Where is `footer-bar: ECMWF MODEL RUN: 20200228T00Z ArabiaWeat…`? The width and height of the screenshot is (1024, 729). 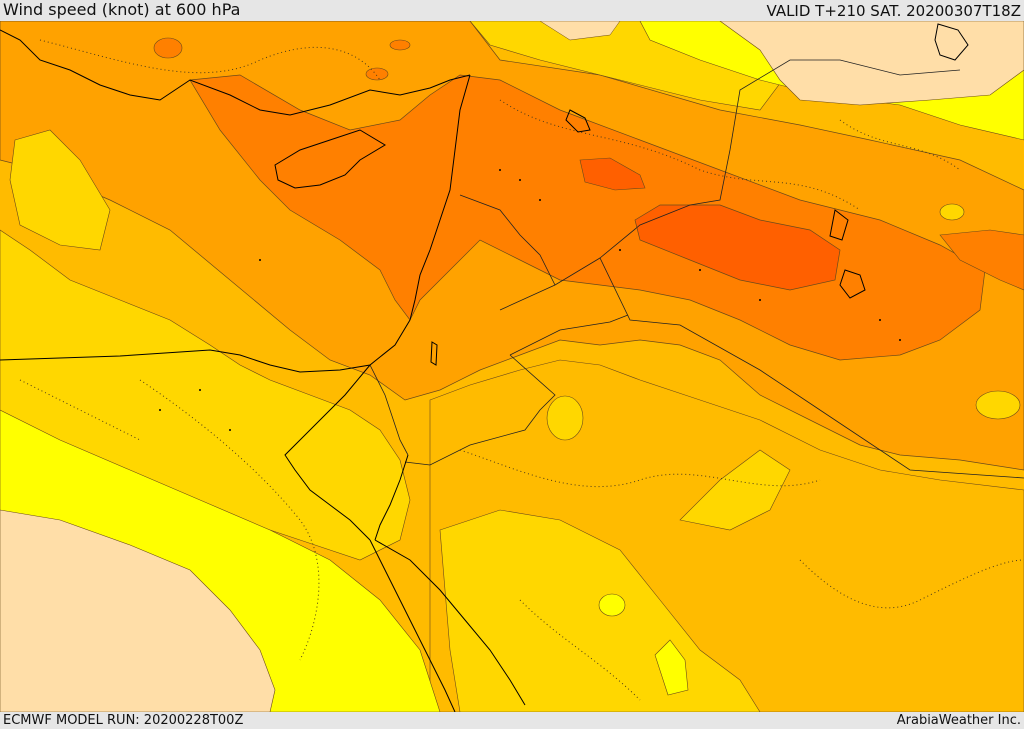
footer-bar: ECMWF MODEL RUN: 20200228T00Z ArabiaWeat… is located at coordinates (512, 720).